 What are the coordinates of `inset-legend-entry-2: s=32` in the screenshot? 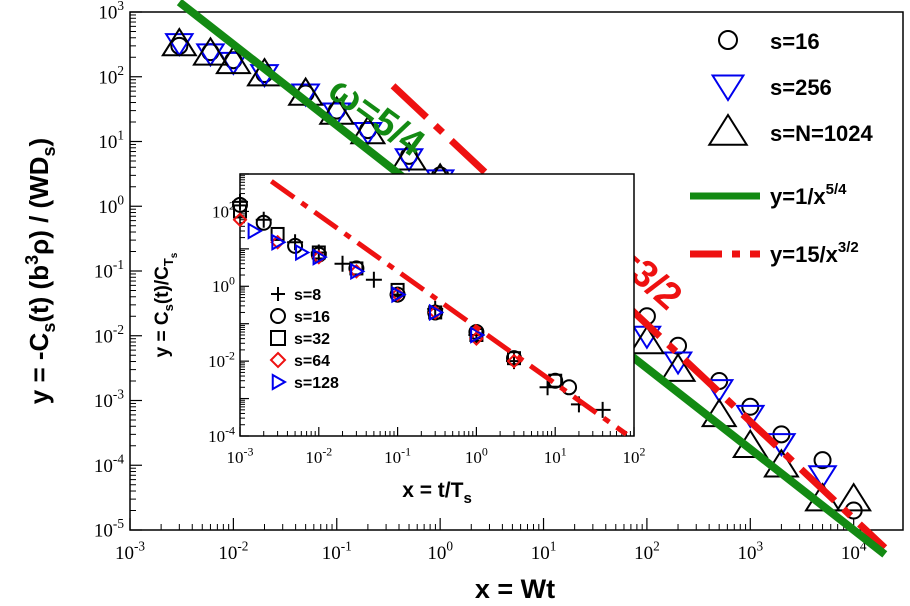 It's located at (300, 339).